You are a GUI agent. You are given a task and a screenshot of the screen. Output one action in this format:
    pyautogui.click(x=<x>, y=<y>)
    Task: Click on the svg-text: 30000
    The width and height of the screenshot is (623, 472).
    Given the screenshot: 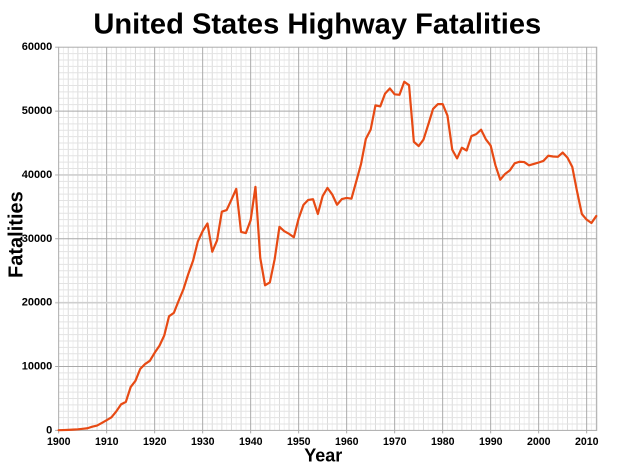 What is the action you would take?
    pyautogui.click(x=37, y=239)
    